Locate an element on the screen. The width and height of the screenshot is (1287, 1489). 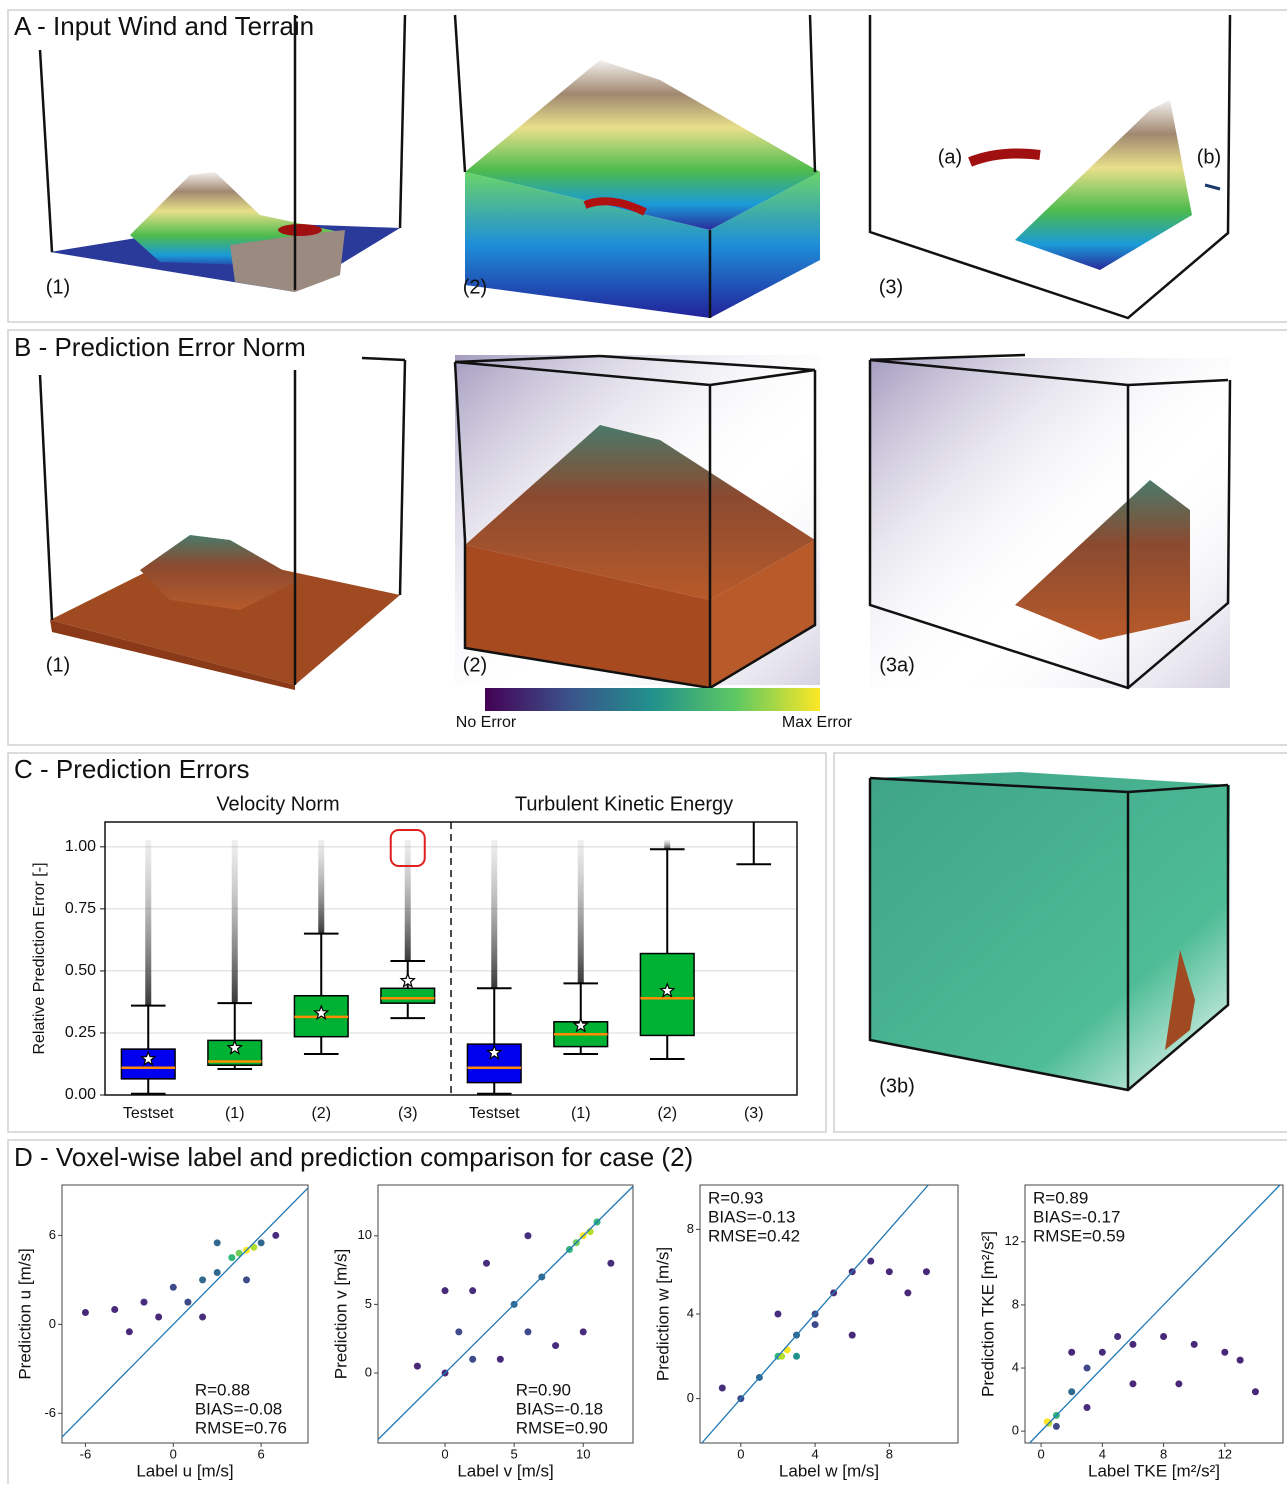
y-axis-label: Prediction v [m/s] is located at coordinates (340, 1314).